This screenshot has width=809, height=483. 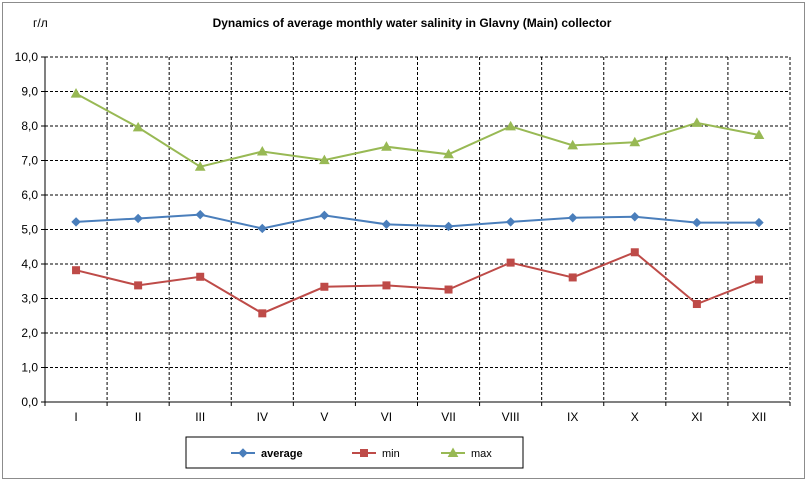 What do you see at coordinates (262, 417) in the screenshot?
I see `x-tick-label: IV` at bounding box center [262, 417].